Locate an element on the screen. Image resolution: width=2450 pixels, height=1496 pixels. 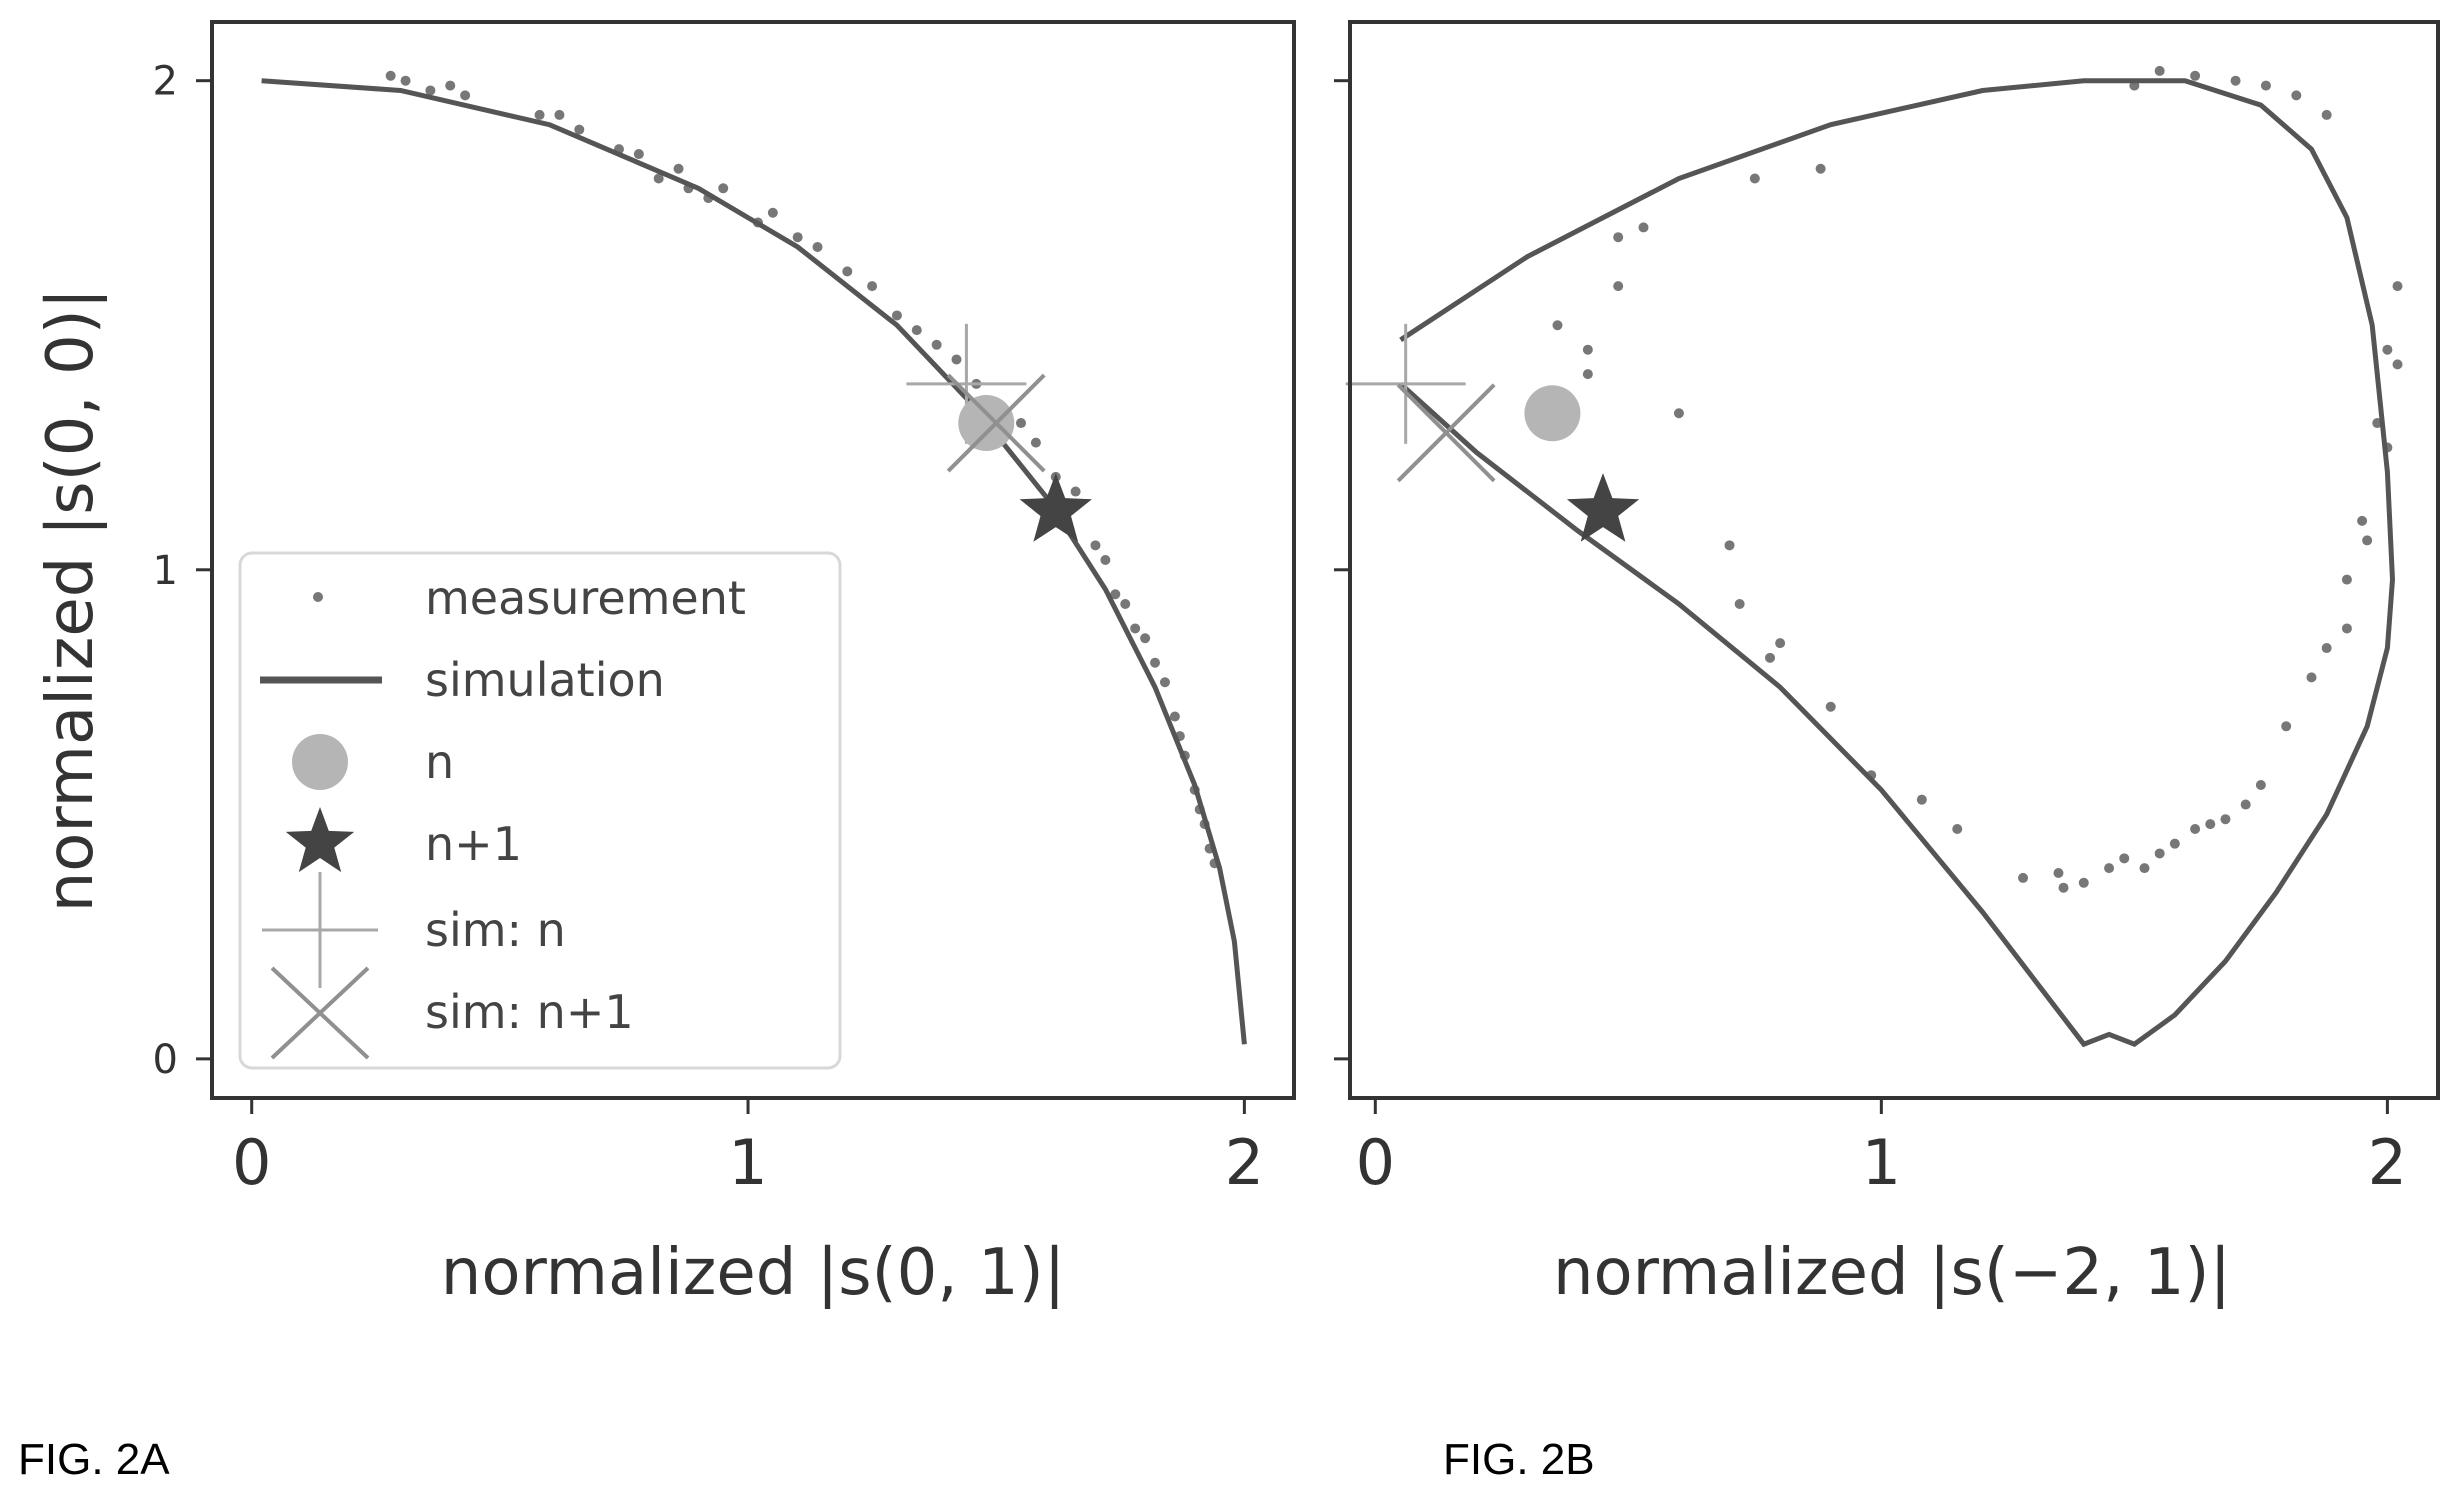
legend-sim-n-label: sim: n is located at coordinates (495, 930).